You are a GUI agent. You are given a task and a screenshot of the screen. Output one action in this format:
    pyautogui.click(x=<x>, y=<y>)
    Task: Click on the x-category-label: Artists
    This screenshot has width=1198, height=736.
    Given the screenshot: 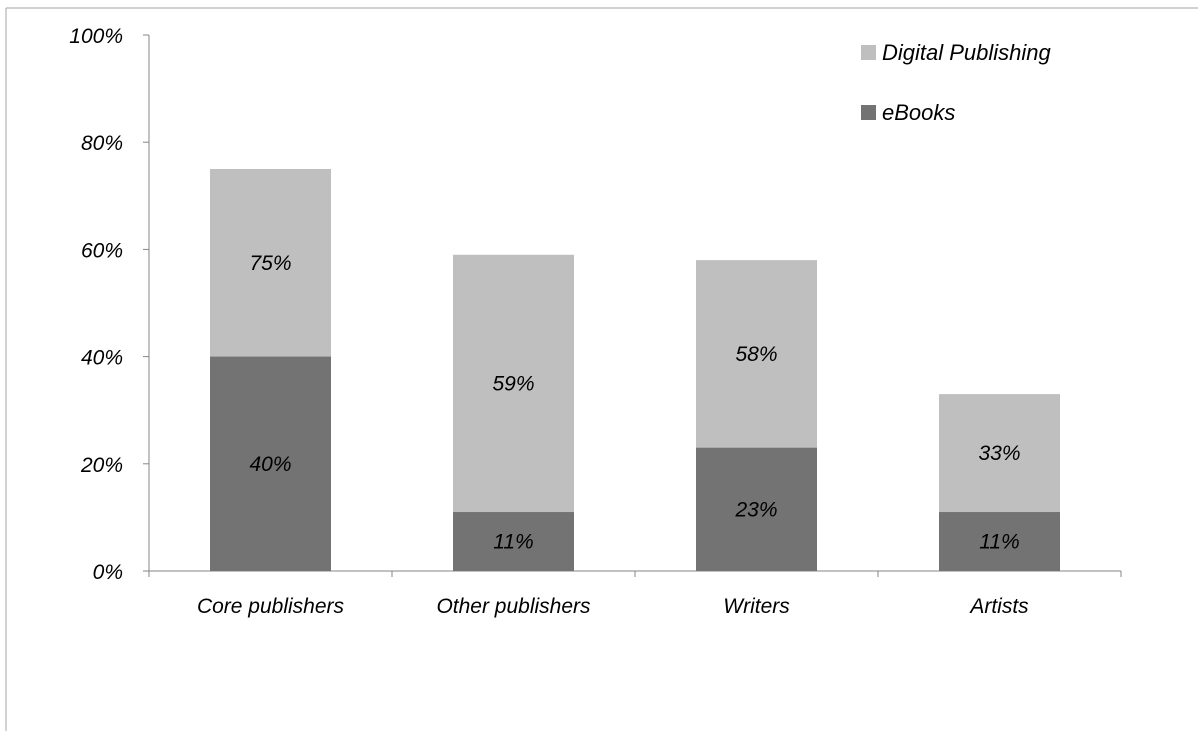 What is the action you would take?
    pyautogui.click(x=998, y=606)
    